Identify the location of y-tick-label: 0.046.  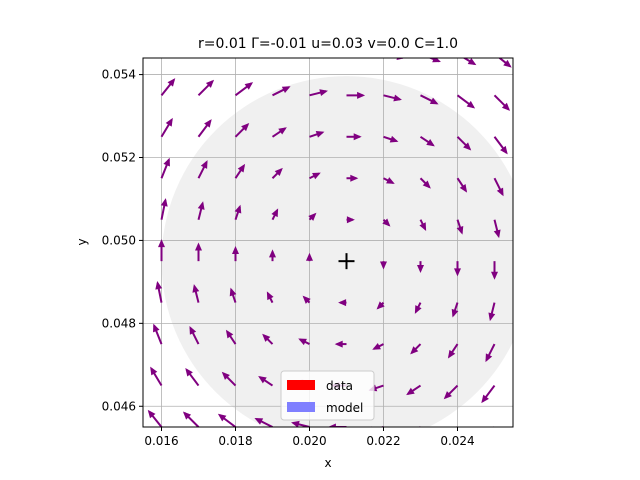
(119, 406).